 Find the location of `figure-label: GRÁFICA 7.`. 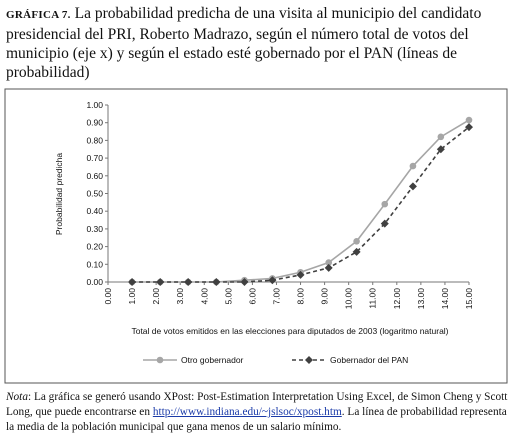

figure-label: GRÁFICA 7. is located at coordinates (38, 15).